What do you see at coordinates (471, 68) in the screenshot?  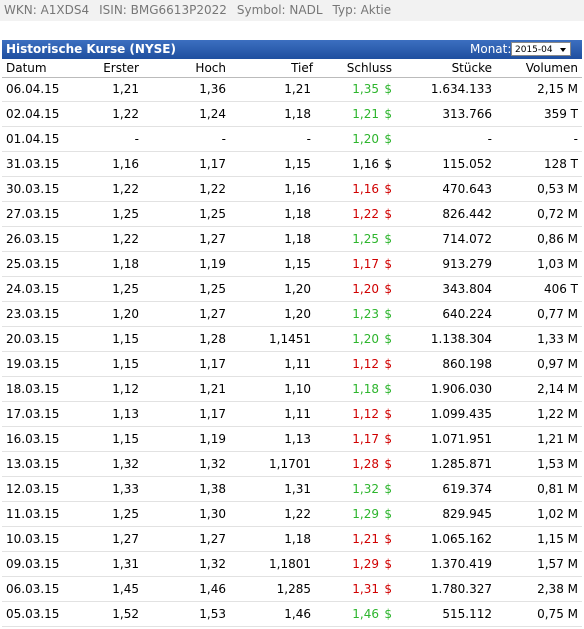 I see `column-header: Stücke` at bounding box center [471, 68].